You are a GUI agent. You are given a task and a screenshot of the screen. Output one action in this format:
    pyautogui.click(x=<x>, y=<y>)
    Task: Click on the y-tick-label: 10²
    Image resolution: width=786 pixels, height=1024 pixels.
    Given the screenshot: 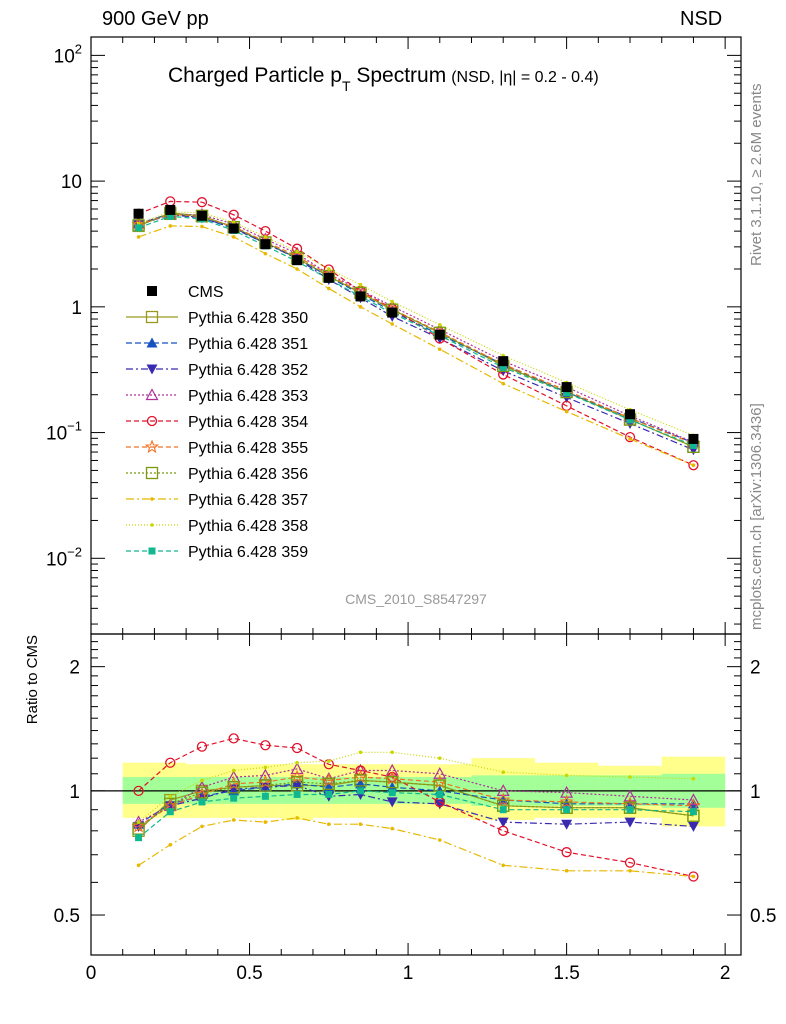 What is the action you would take?
    pyautogui.click(x=68, y=54)
    